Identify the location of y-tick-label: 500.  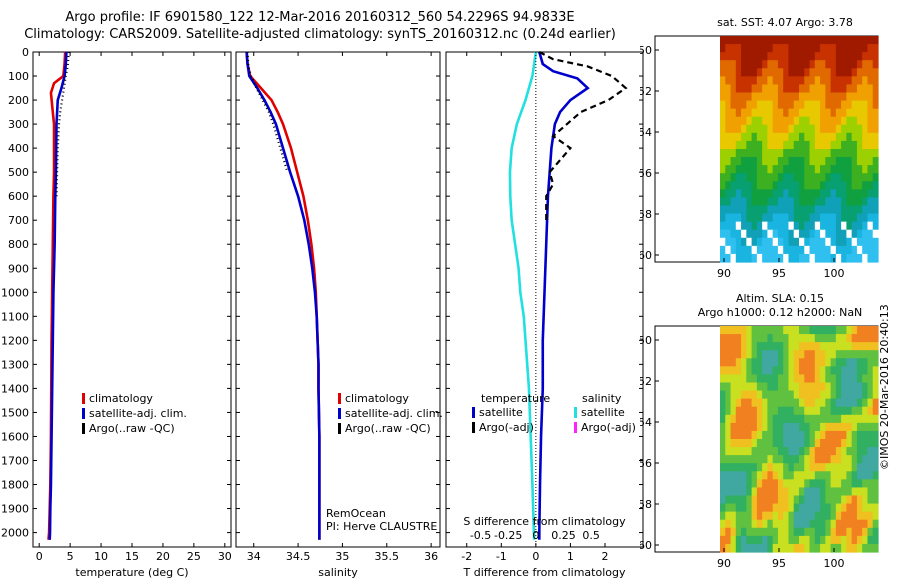
(18, 172).